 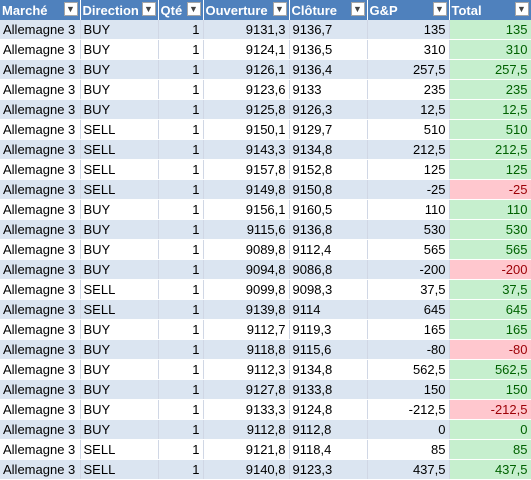 I want to click on cell-total: 645, so click(x=490, y=309).